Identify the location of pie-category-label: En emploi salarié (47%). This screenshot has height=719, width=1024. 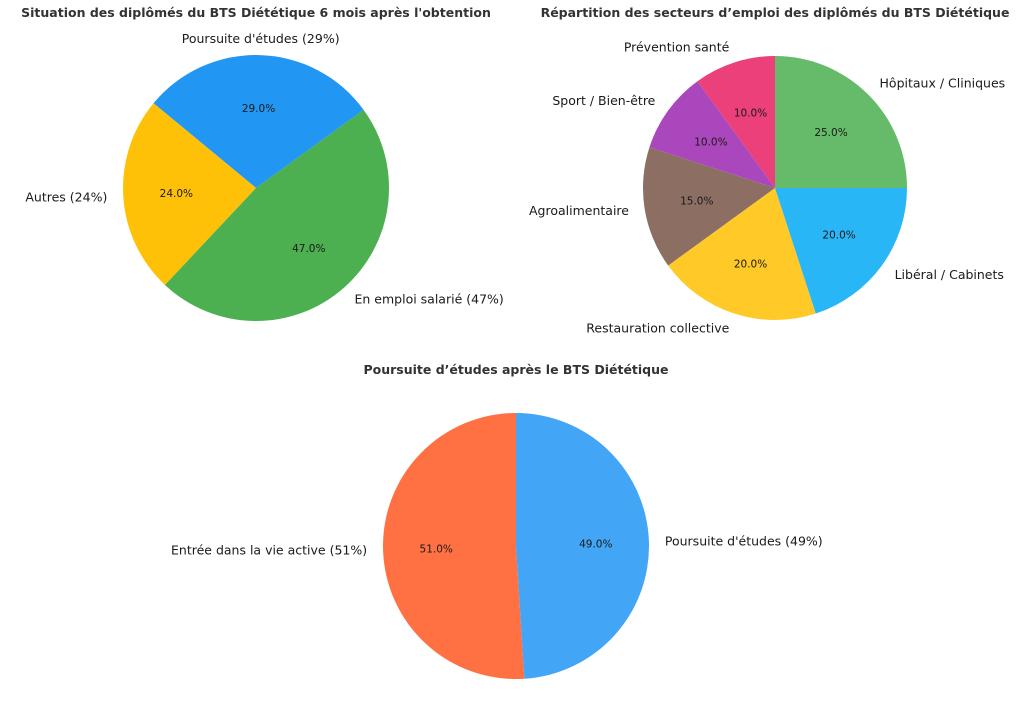
(429, 299).